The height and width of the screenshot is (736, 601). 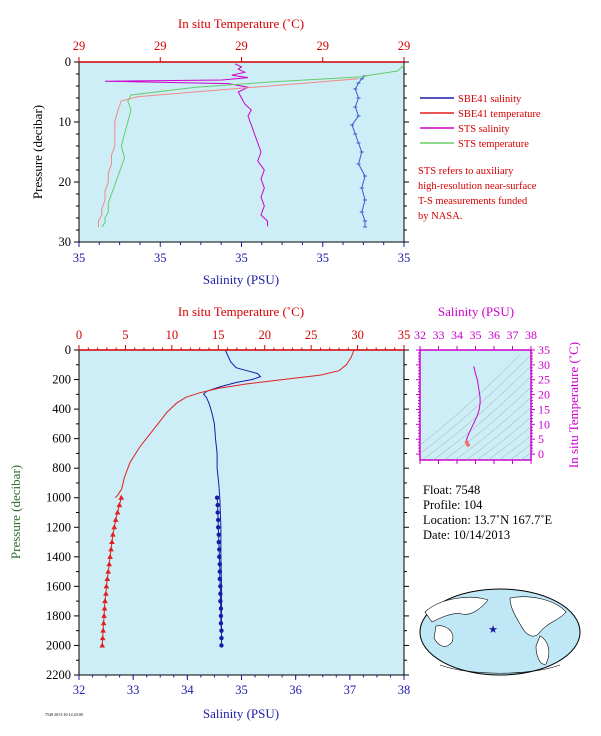 I want to click on bottom-temperature-axis-label: In situ Temperature (˚C), so click(x=241, y=311).